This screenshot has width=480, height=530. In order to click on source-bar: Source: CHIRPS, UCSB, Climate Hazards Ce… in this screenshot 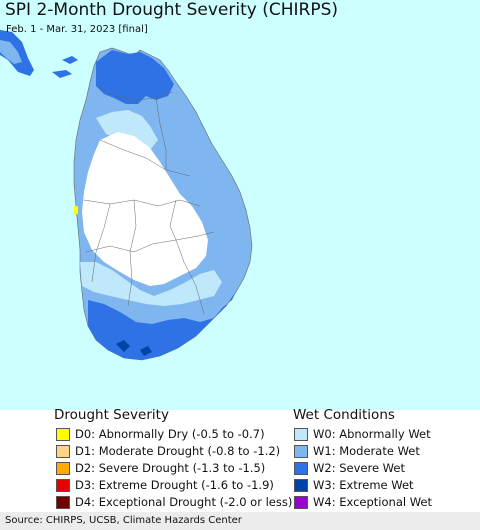, I will do `click(240, 521)`.